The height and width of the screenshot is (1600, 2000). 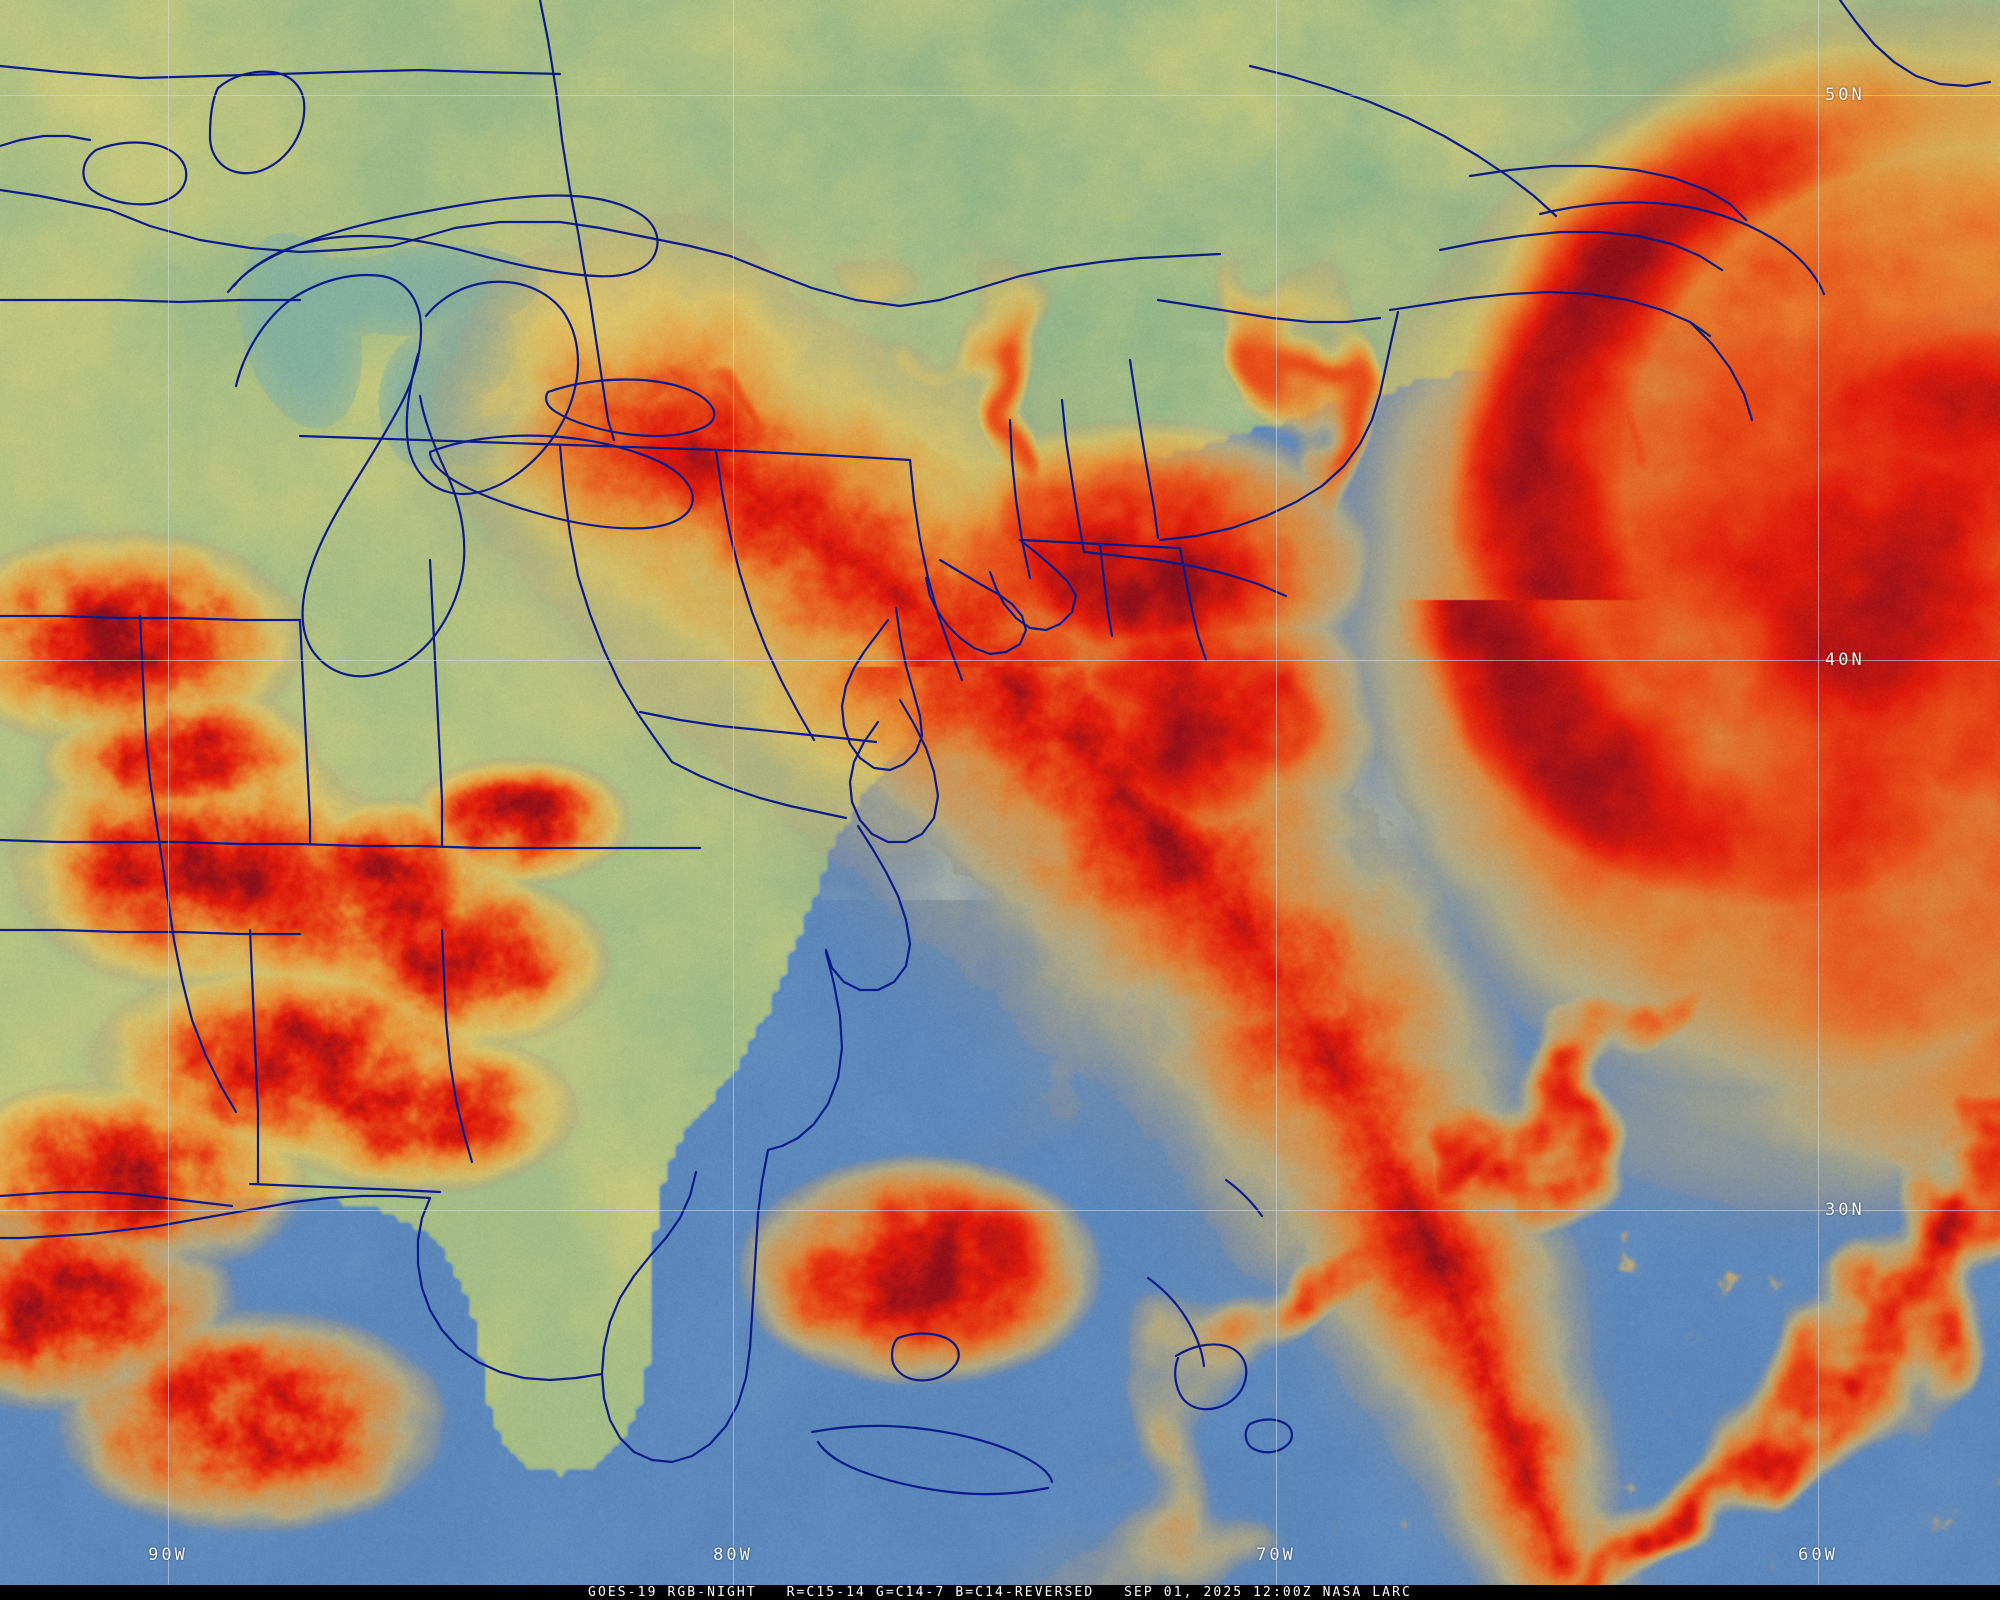 What do you see at coordinates (442, 244) in the screenshot?
I see `lake-superior-outline` at bounding box center [442, 244].